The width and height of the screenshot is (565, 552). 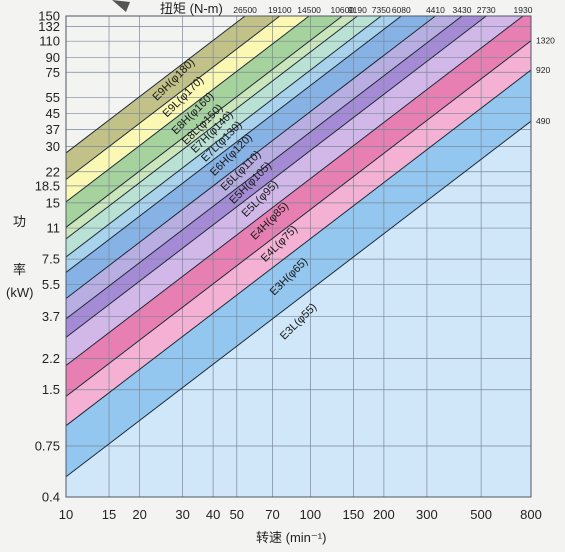 I want to click on x-axis-ticks: 10 15 20 30 40 50 70 100 150 200 300 500 800, so click(x=300, y=514).